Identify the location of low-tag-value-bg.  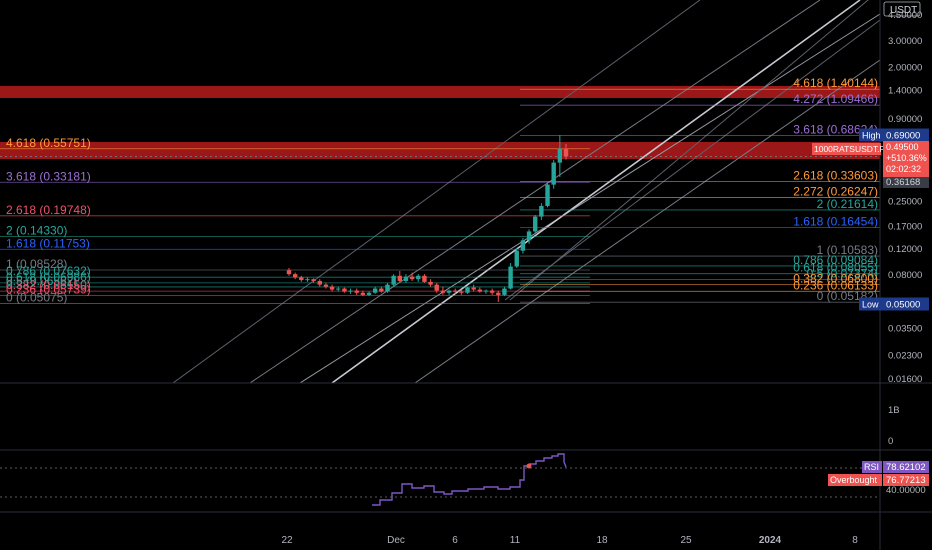
(906, 304).